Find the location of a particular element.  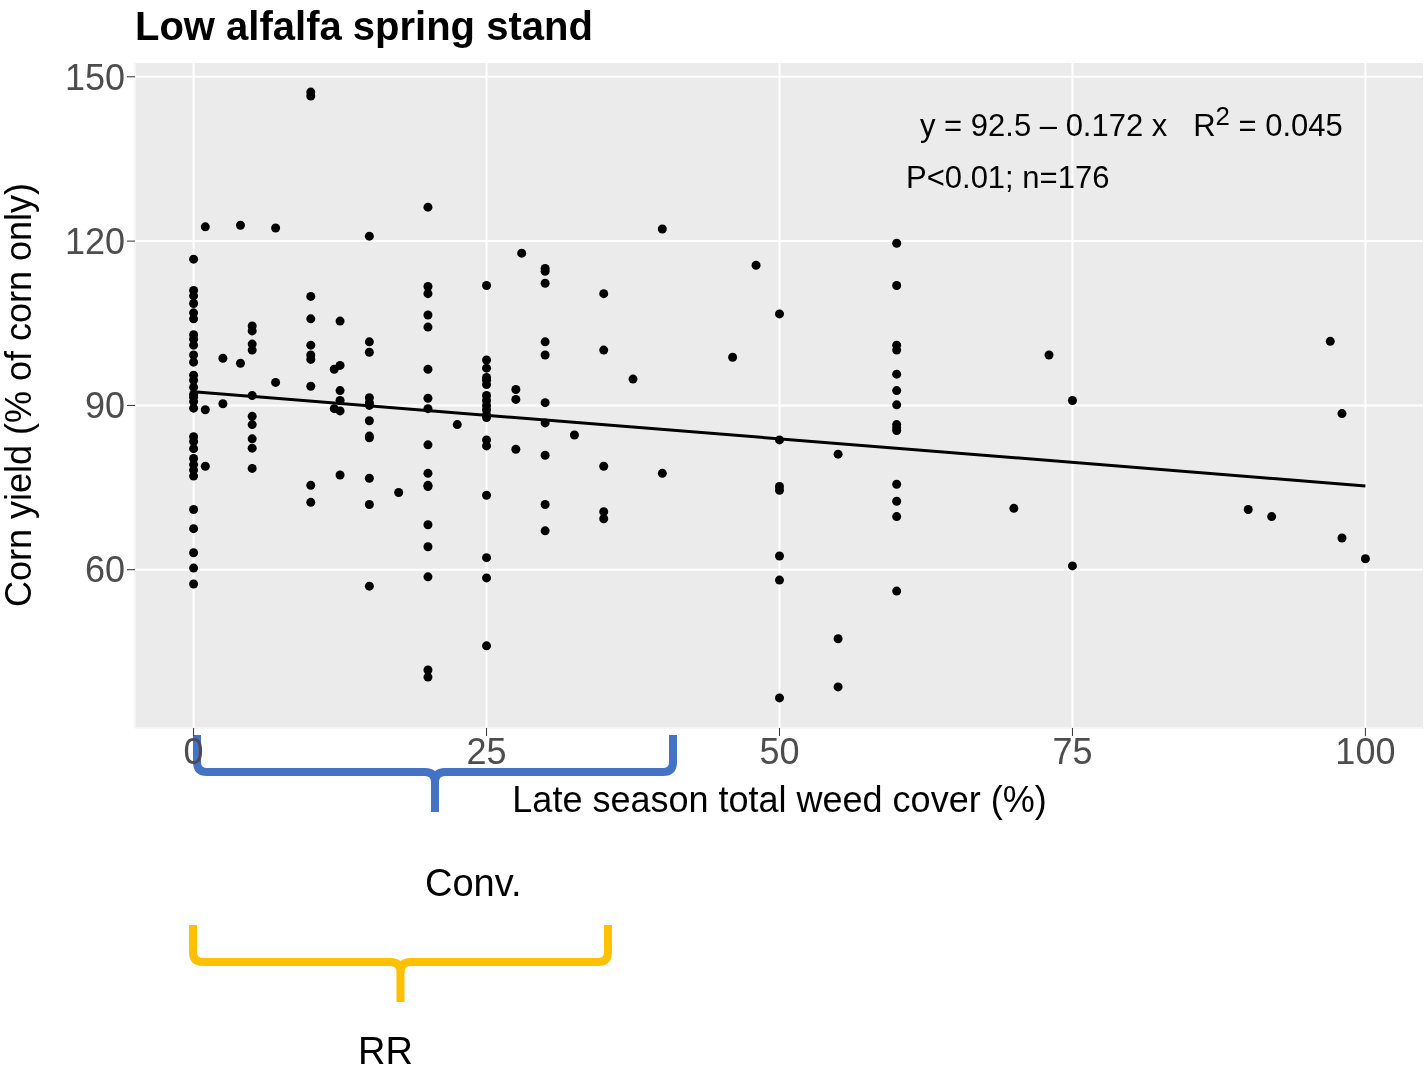

y-axis-title: Corn yield (% of corn only) is located at coordinates (19, 395).